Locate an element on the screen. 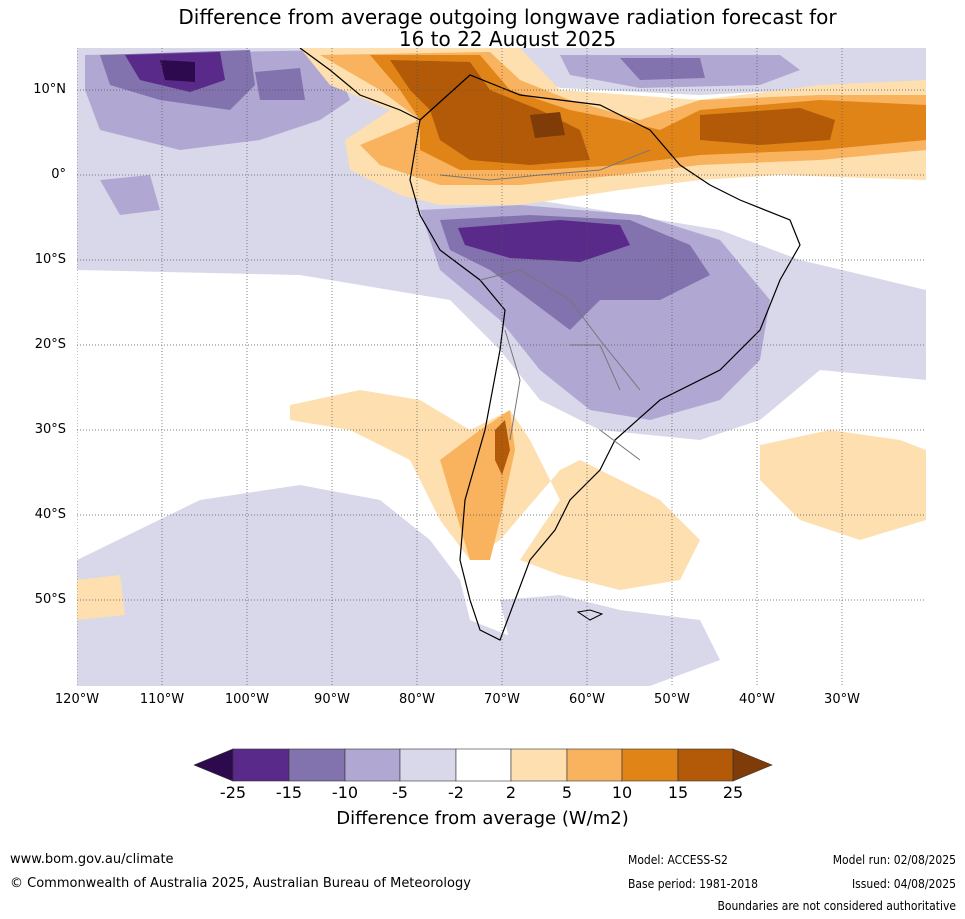  lon-label-50w: 50°W is located at coordinates (672, 699).